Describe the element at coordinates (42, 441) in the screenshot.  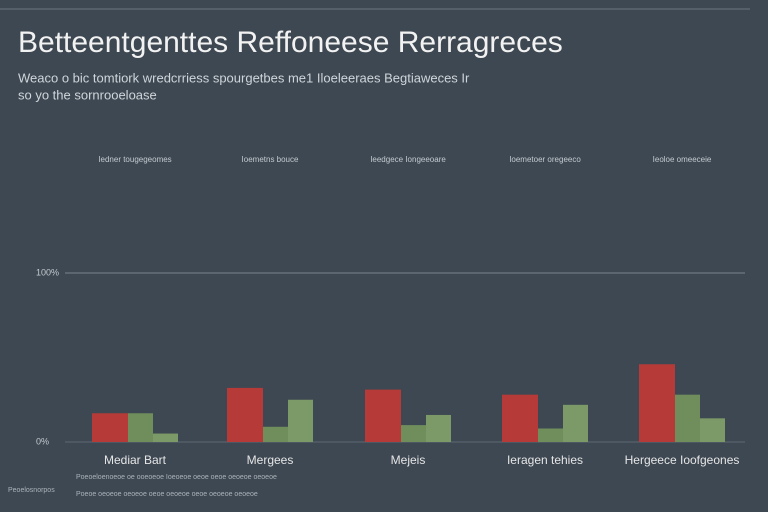
I see `y-tick-label: 0%` at that location.